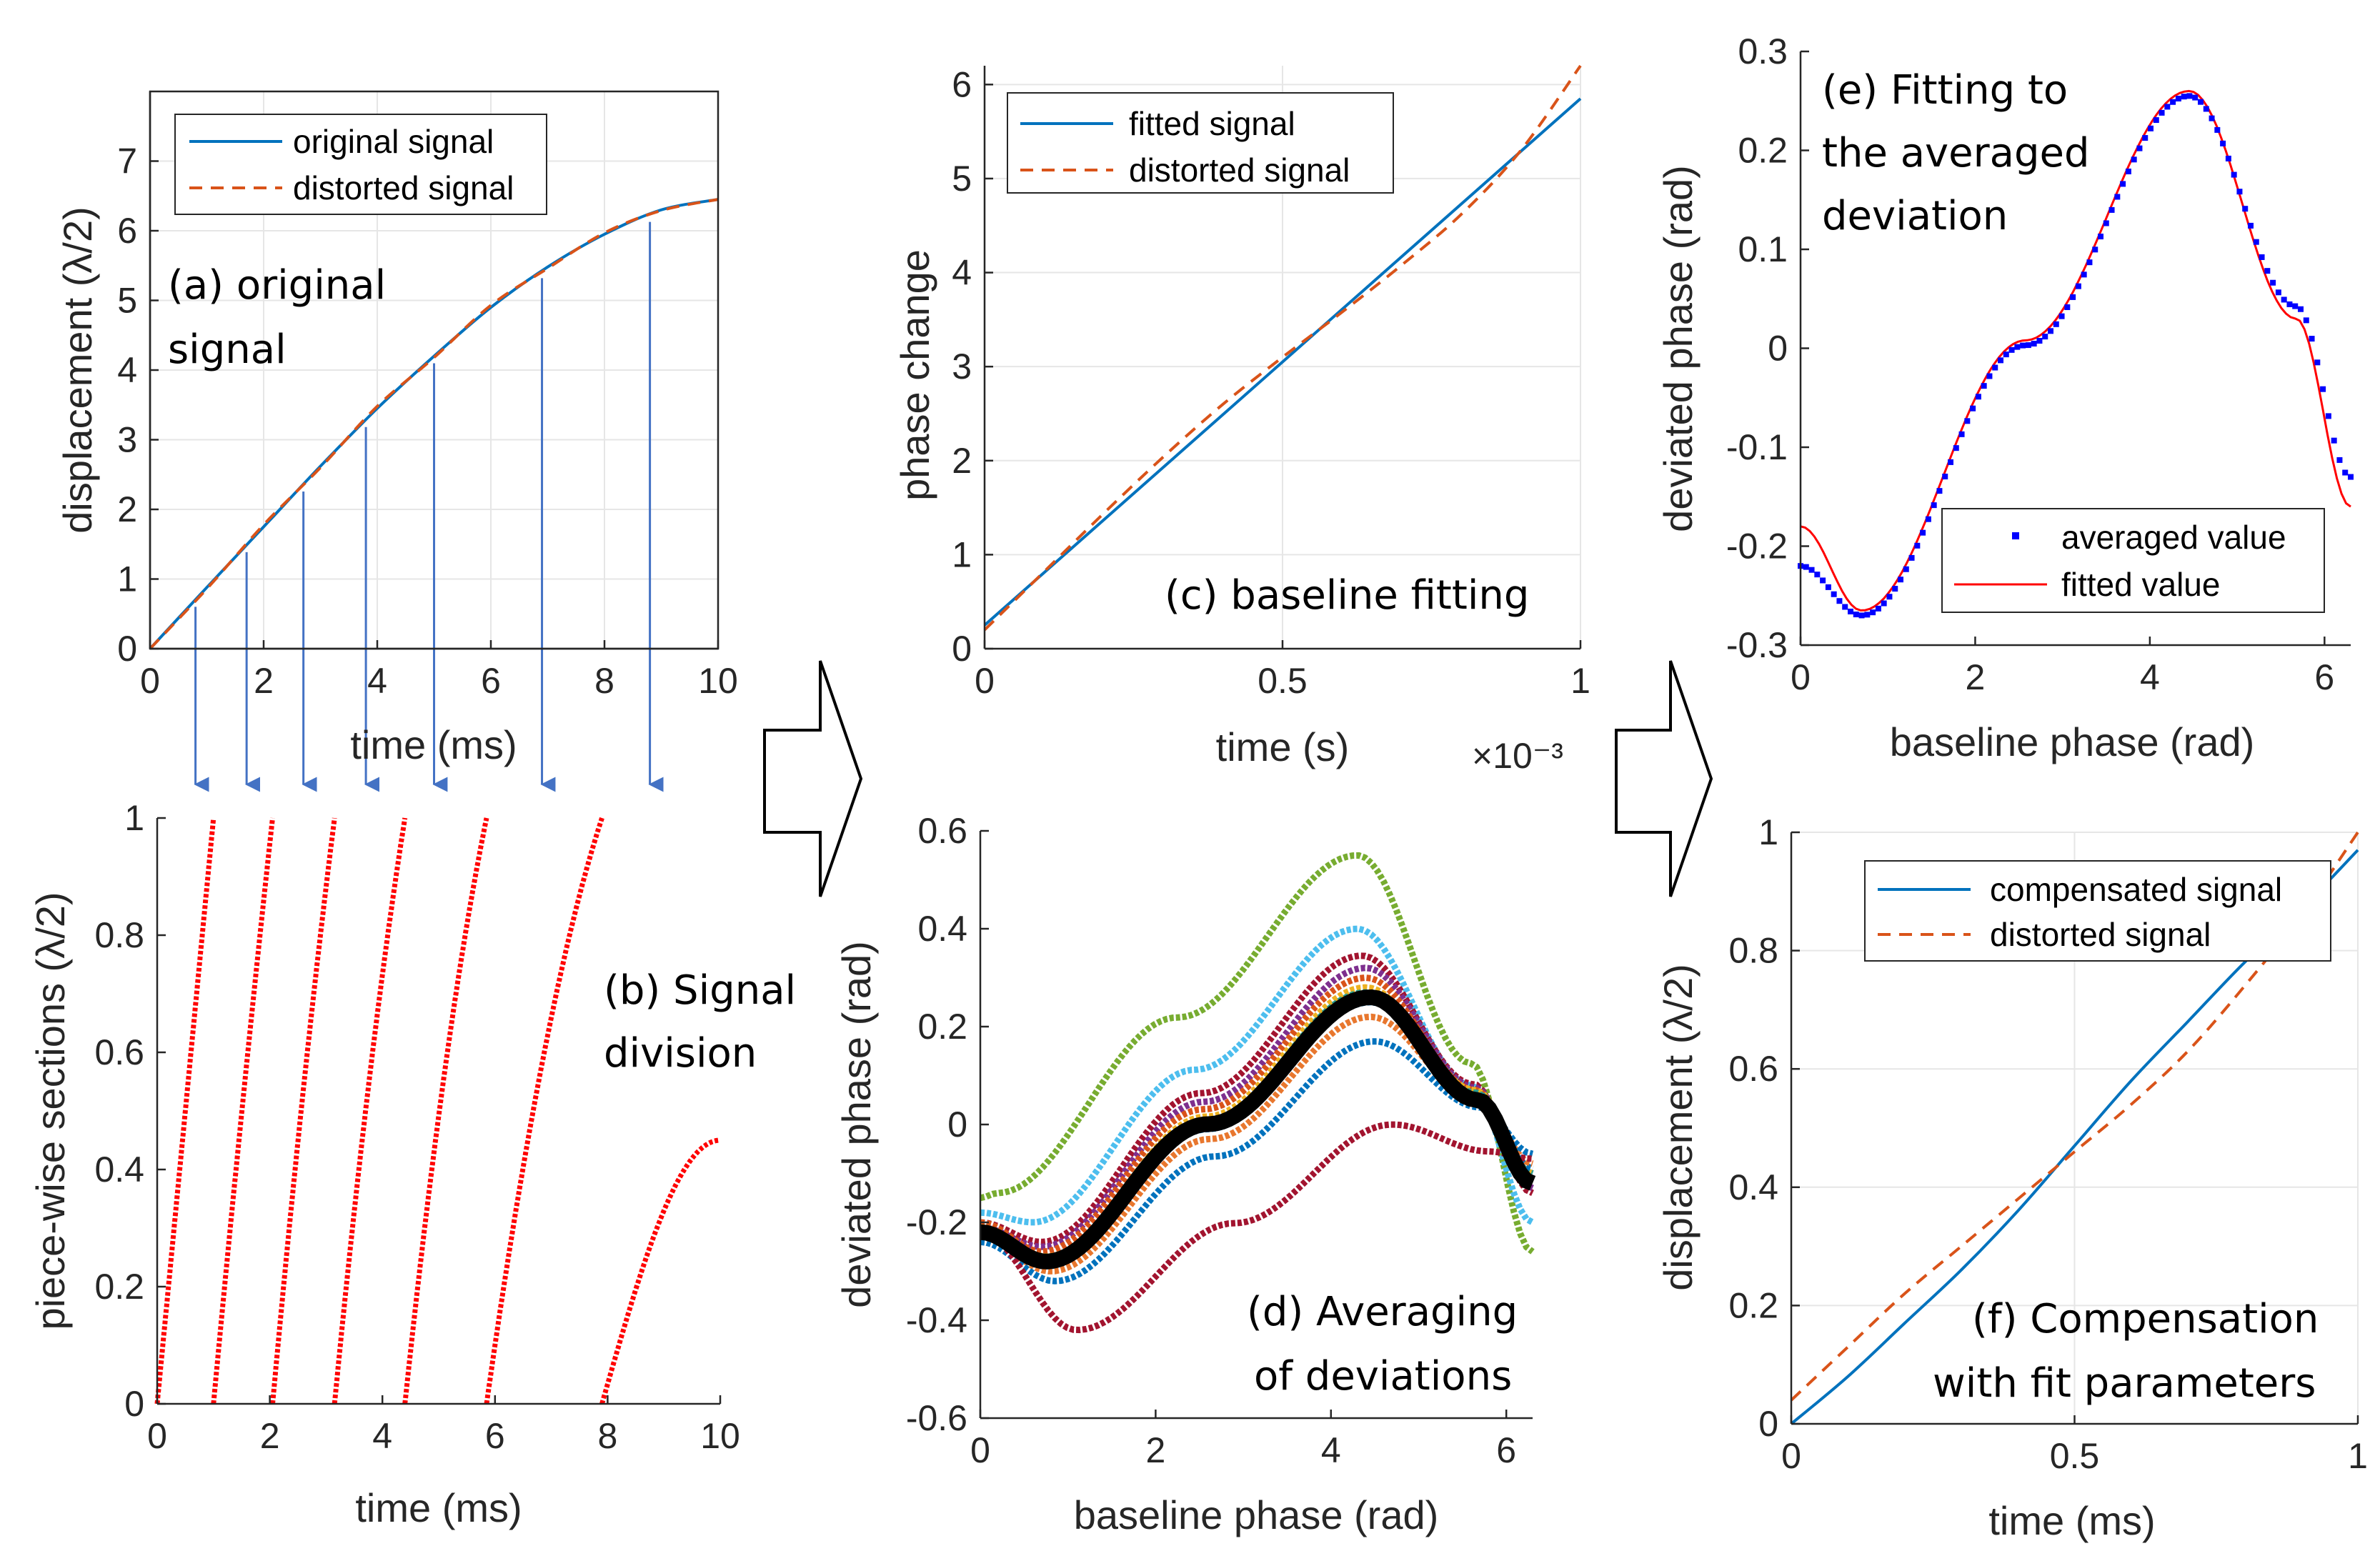 Image resolution: width=2380 pixels, height=1551 pixels. I want to click on panel-f-ytick-label: 0.4, so click(1753, 1187).